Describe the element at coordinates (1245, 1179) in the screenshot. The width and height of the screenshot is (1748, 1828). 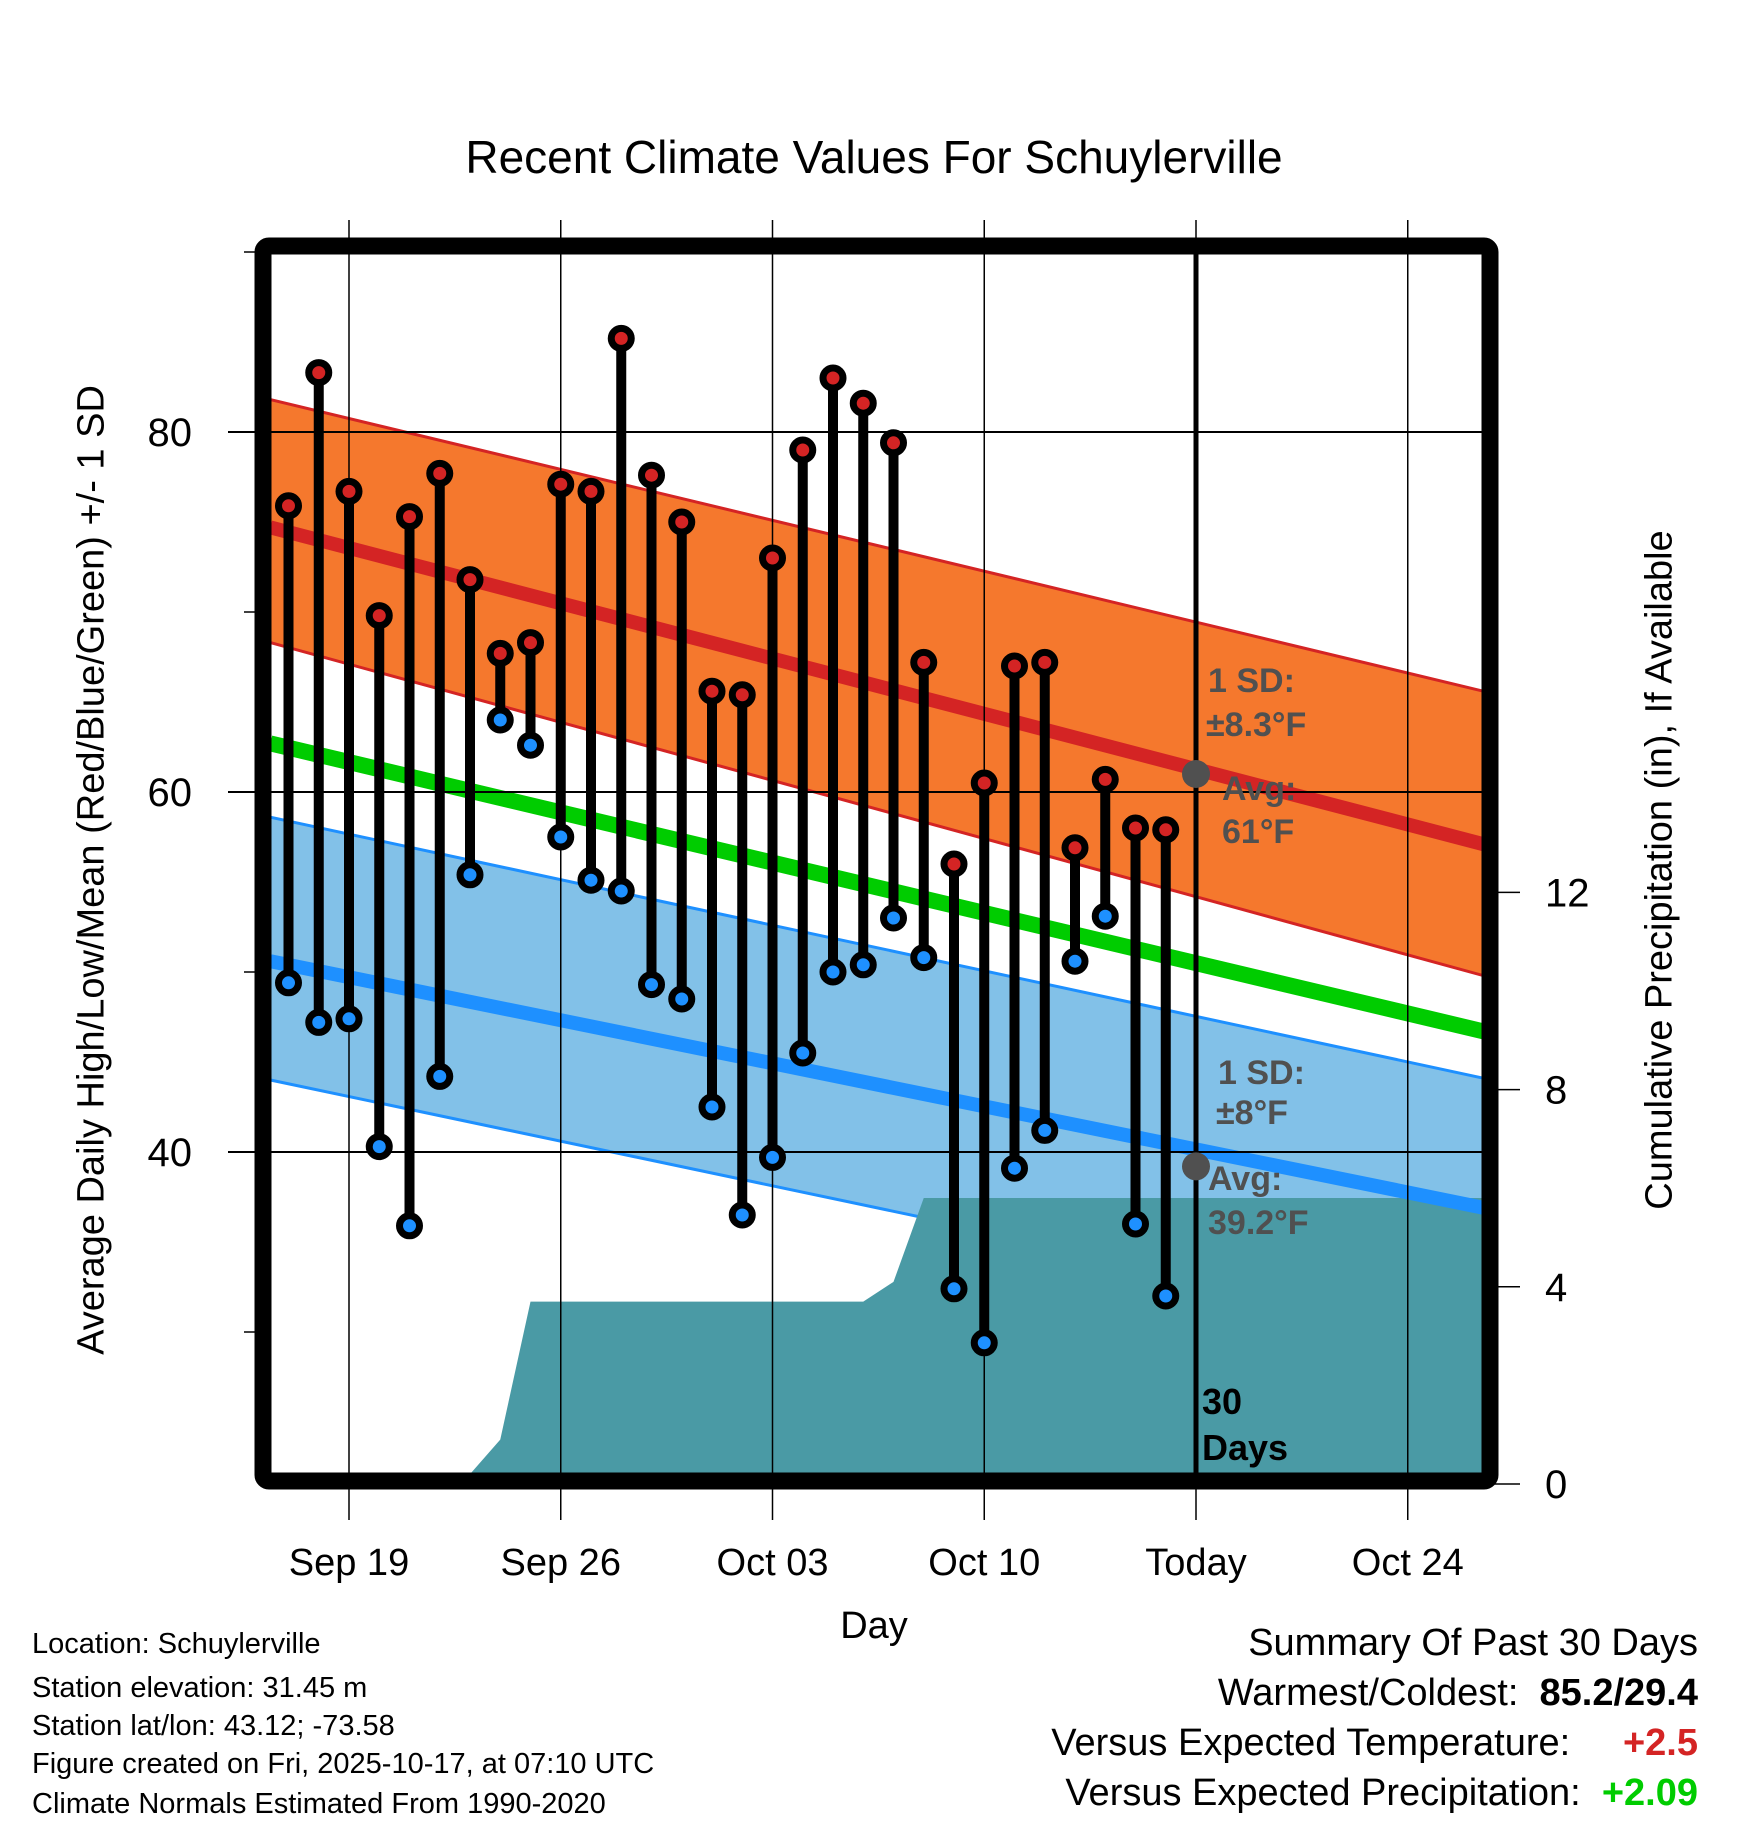
I see `low-avg-label: Avg:` at that location.